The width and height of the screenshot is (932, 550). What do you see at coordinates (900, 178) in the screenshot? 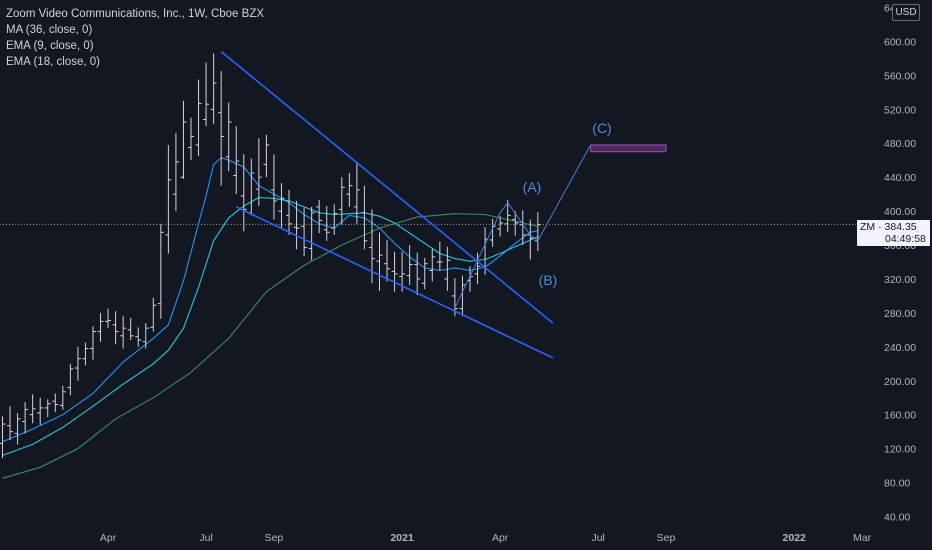
I see `y-tick-label: 440.00` at bounding box center [900, 178].